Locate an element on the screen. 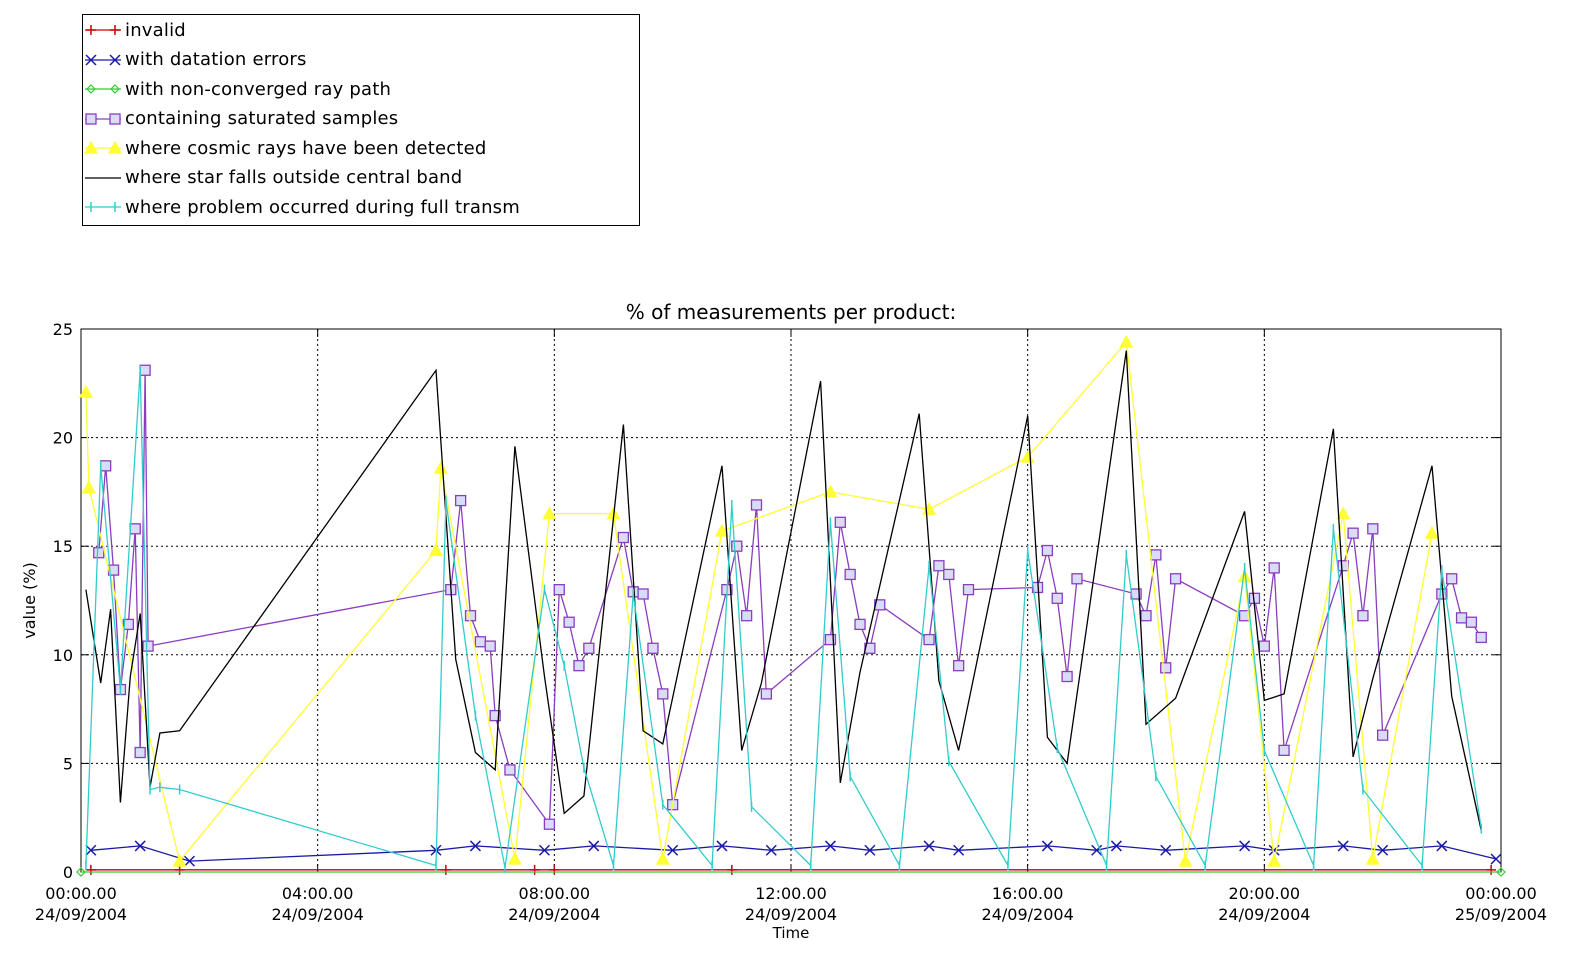 The height and width of the screenshot is (966, 1594). chart-title: % of measurements per product: is located at coordinates (791, 312).